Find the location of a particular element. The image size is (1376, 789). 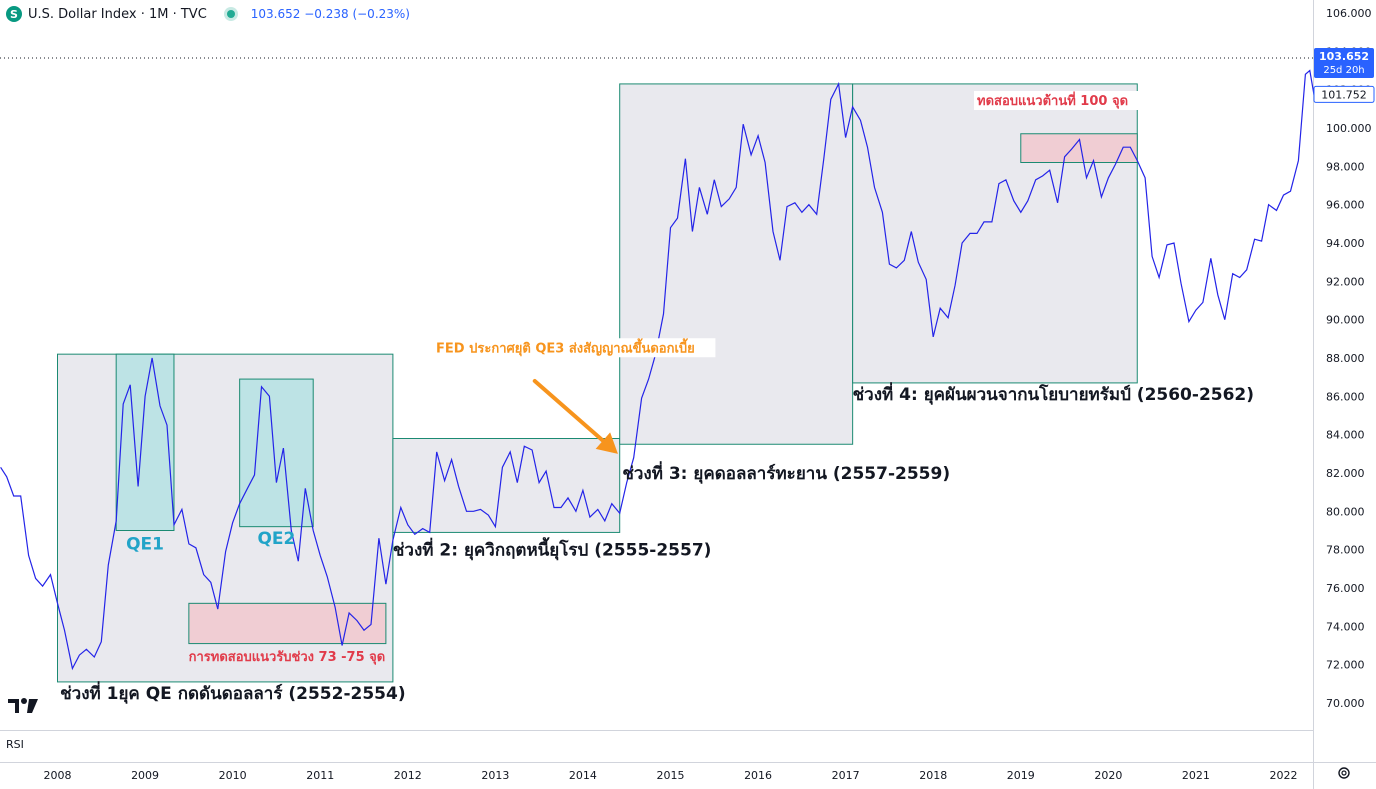

y-tick-label: 84.000 is located at coordinates (1345, 435).